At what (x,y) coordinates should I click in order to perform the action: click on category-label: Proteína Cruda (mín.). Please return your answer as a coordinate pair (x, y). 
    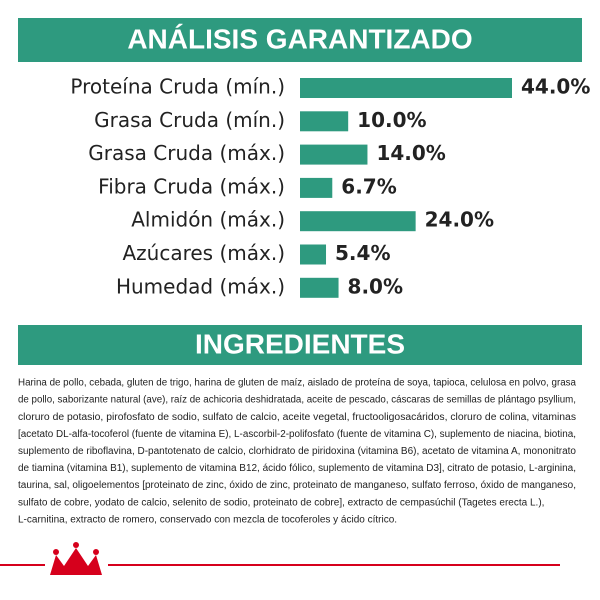
    Looking at the image, I should click on (177, 87).